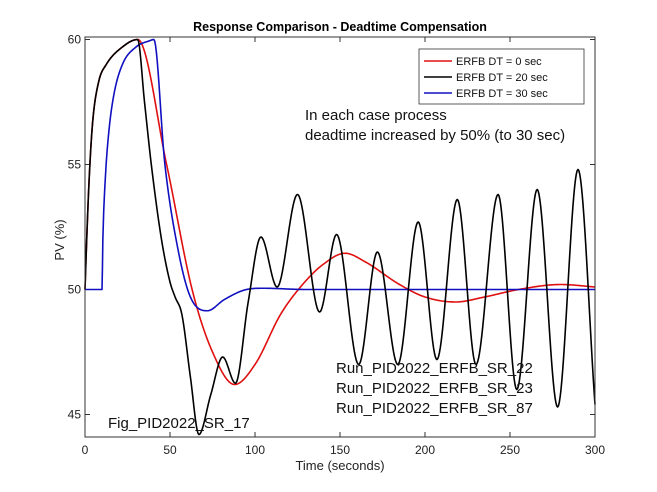 This screenshot has width=657, height=492. What do you see at coordinates (170, 450) in the screenshot?
I see `x-tick-label: 50` at bounding box center [170, 450].